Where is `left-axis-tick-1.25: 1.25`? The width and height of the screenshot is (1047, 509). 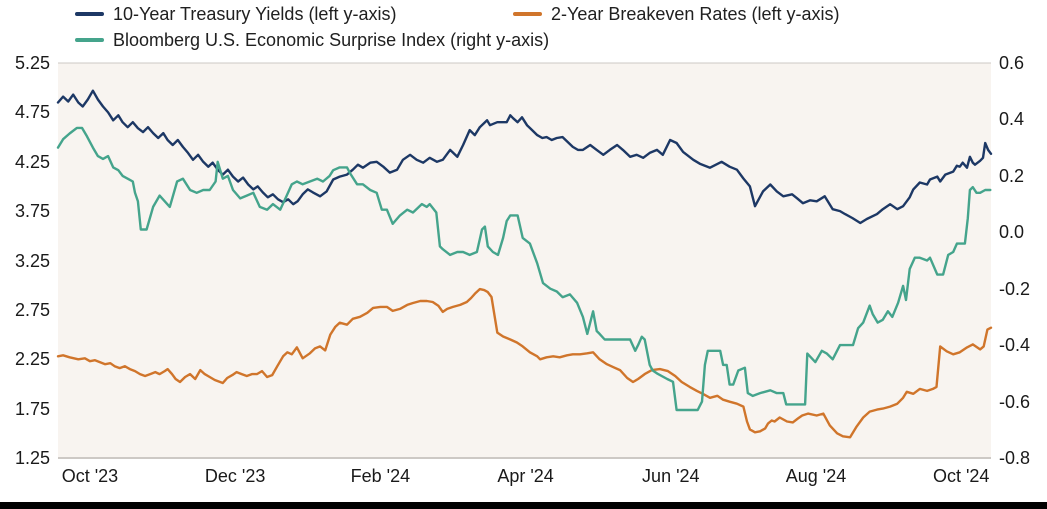 left-axis-tick-1.25: 1.25 is located at coordinates (32, 458).